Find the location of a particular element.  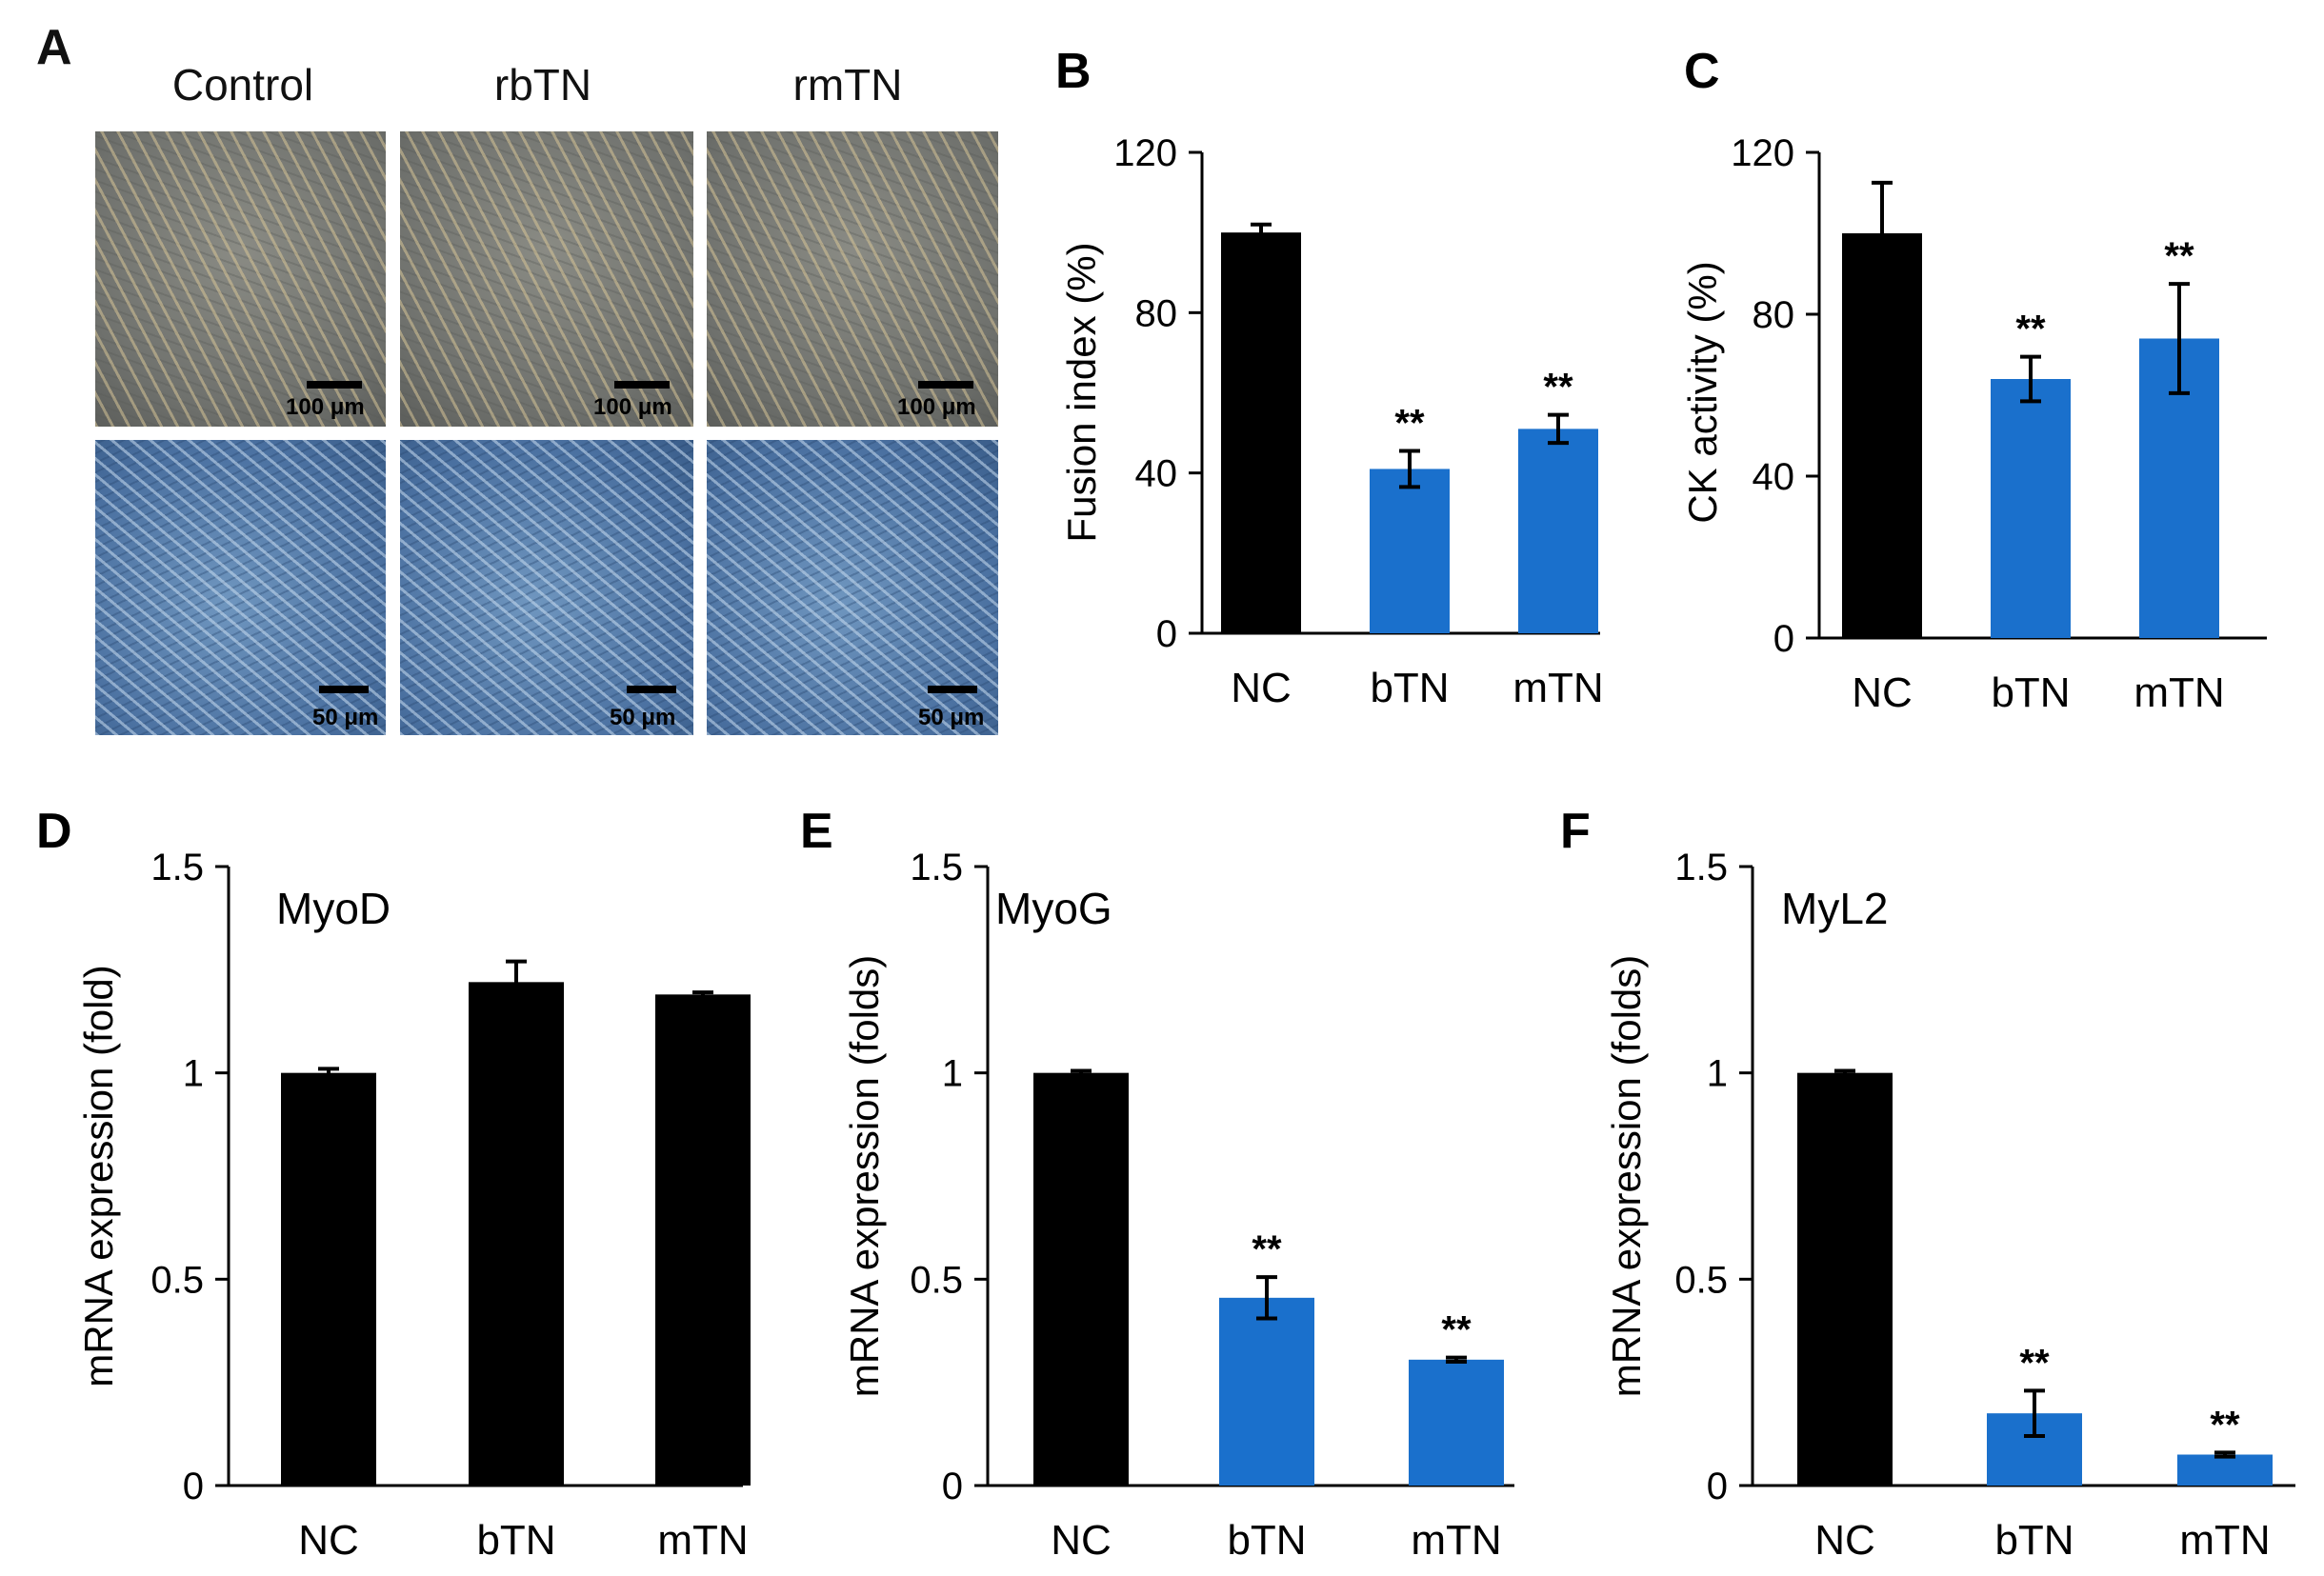

micrograph-rmtn-bottom: 50 μm is located at coordinates (852, 587).